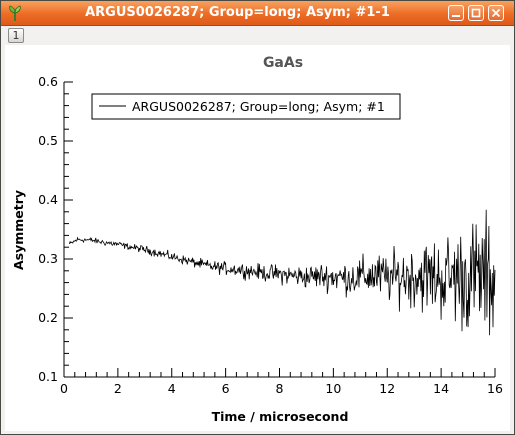  I want to click on y-tick-label: 0.6, so click(48, 81).